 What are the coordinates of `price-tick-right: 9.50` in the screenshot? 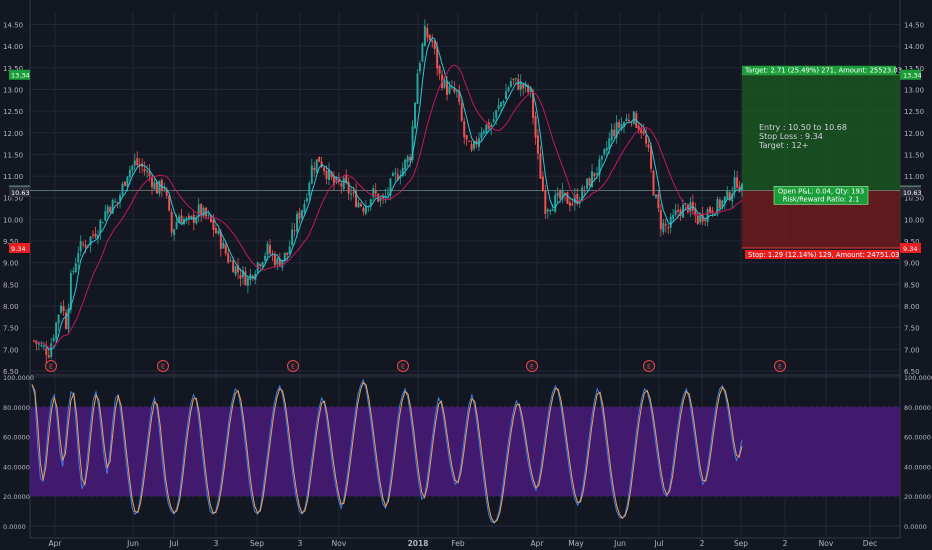 It's located at (912, 242).